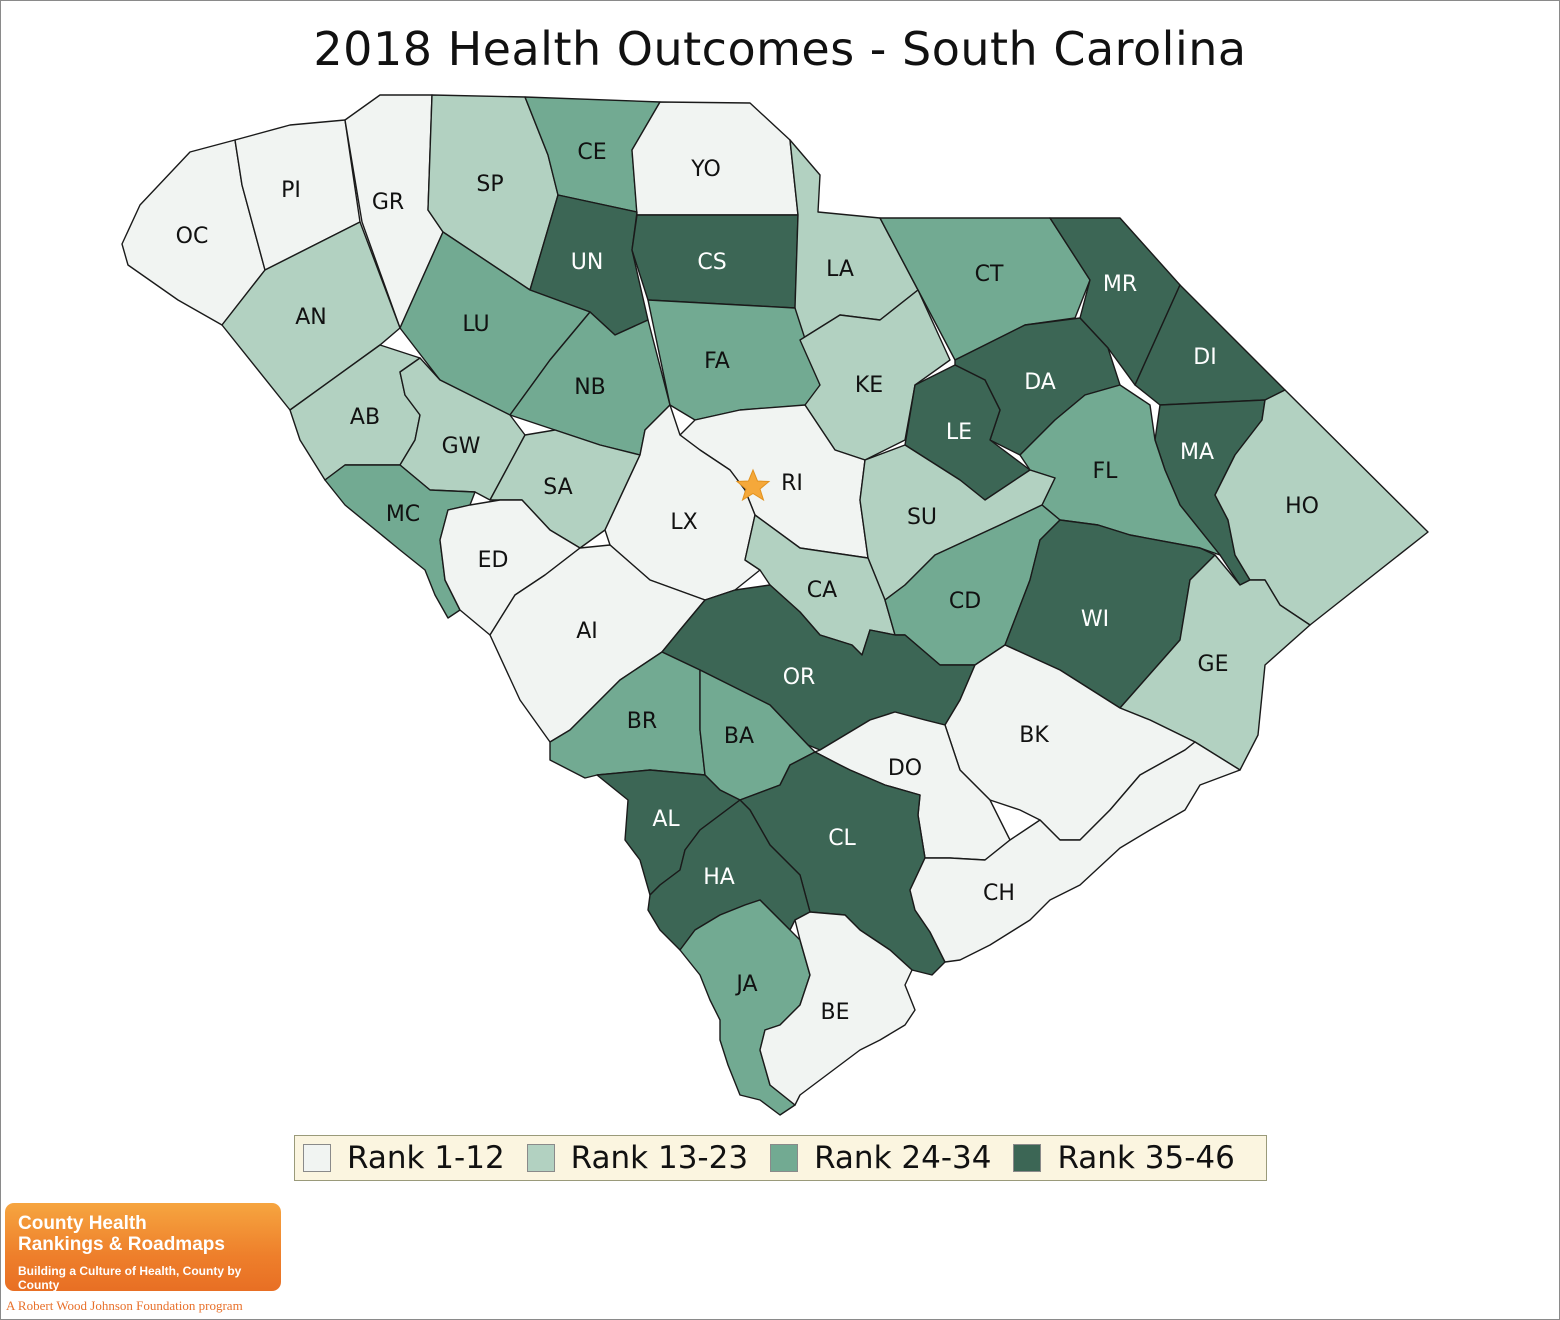  Describe the element at coordinates (121, 1244) in the screenshot. I see `logo-line-2: Rankings & Roadmaps` at that location.